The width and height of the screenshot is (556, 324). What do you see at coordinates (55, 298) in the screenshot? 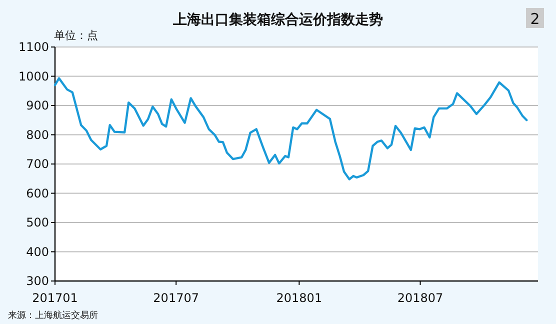
I see `x-tick-label: 201701` at bounding box center [55, 298].